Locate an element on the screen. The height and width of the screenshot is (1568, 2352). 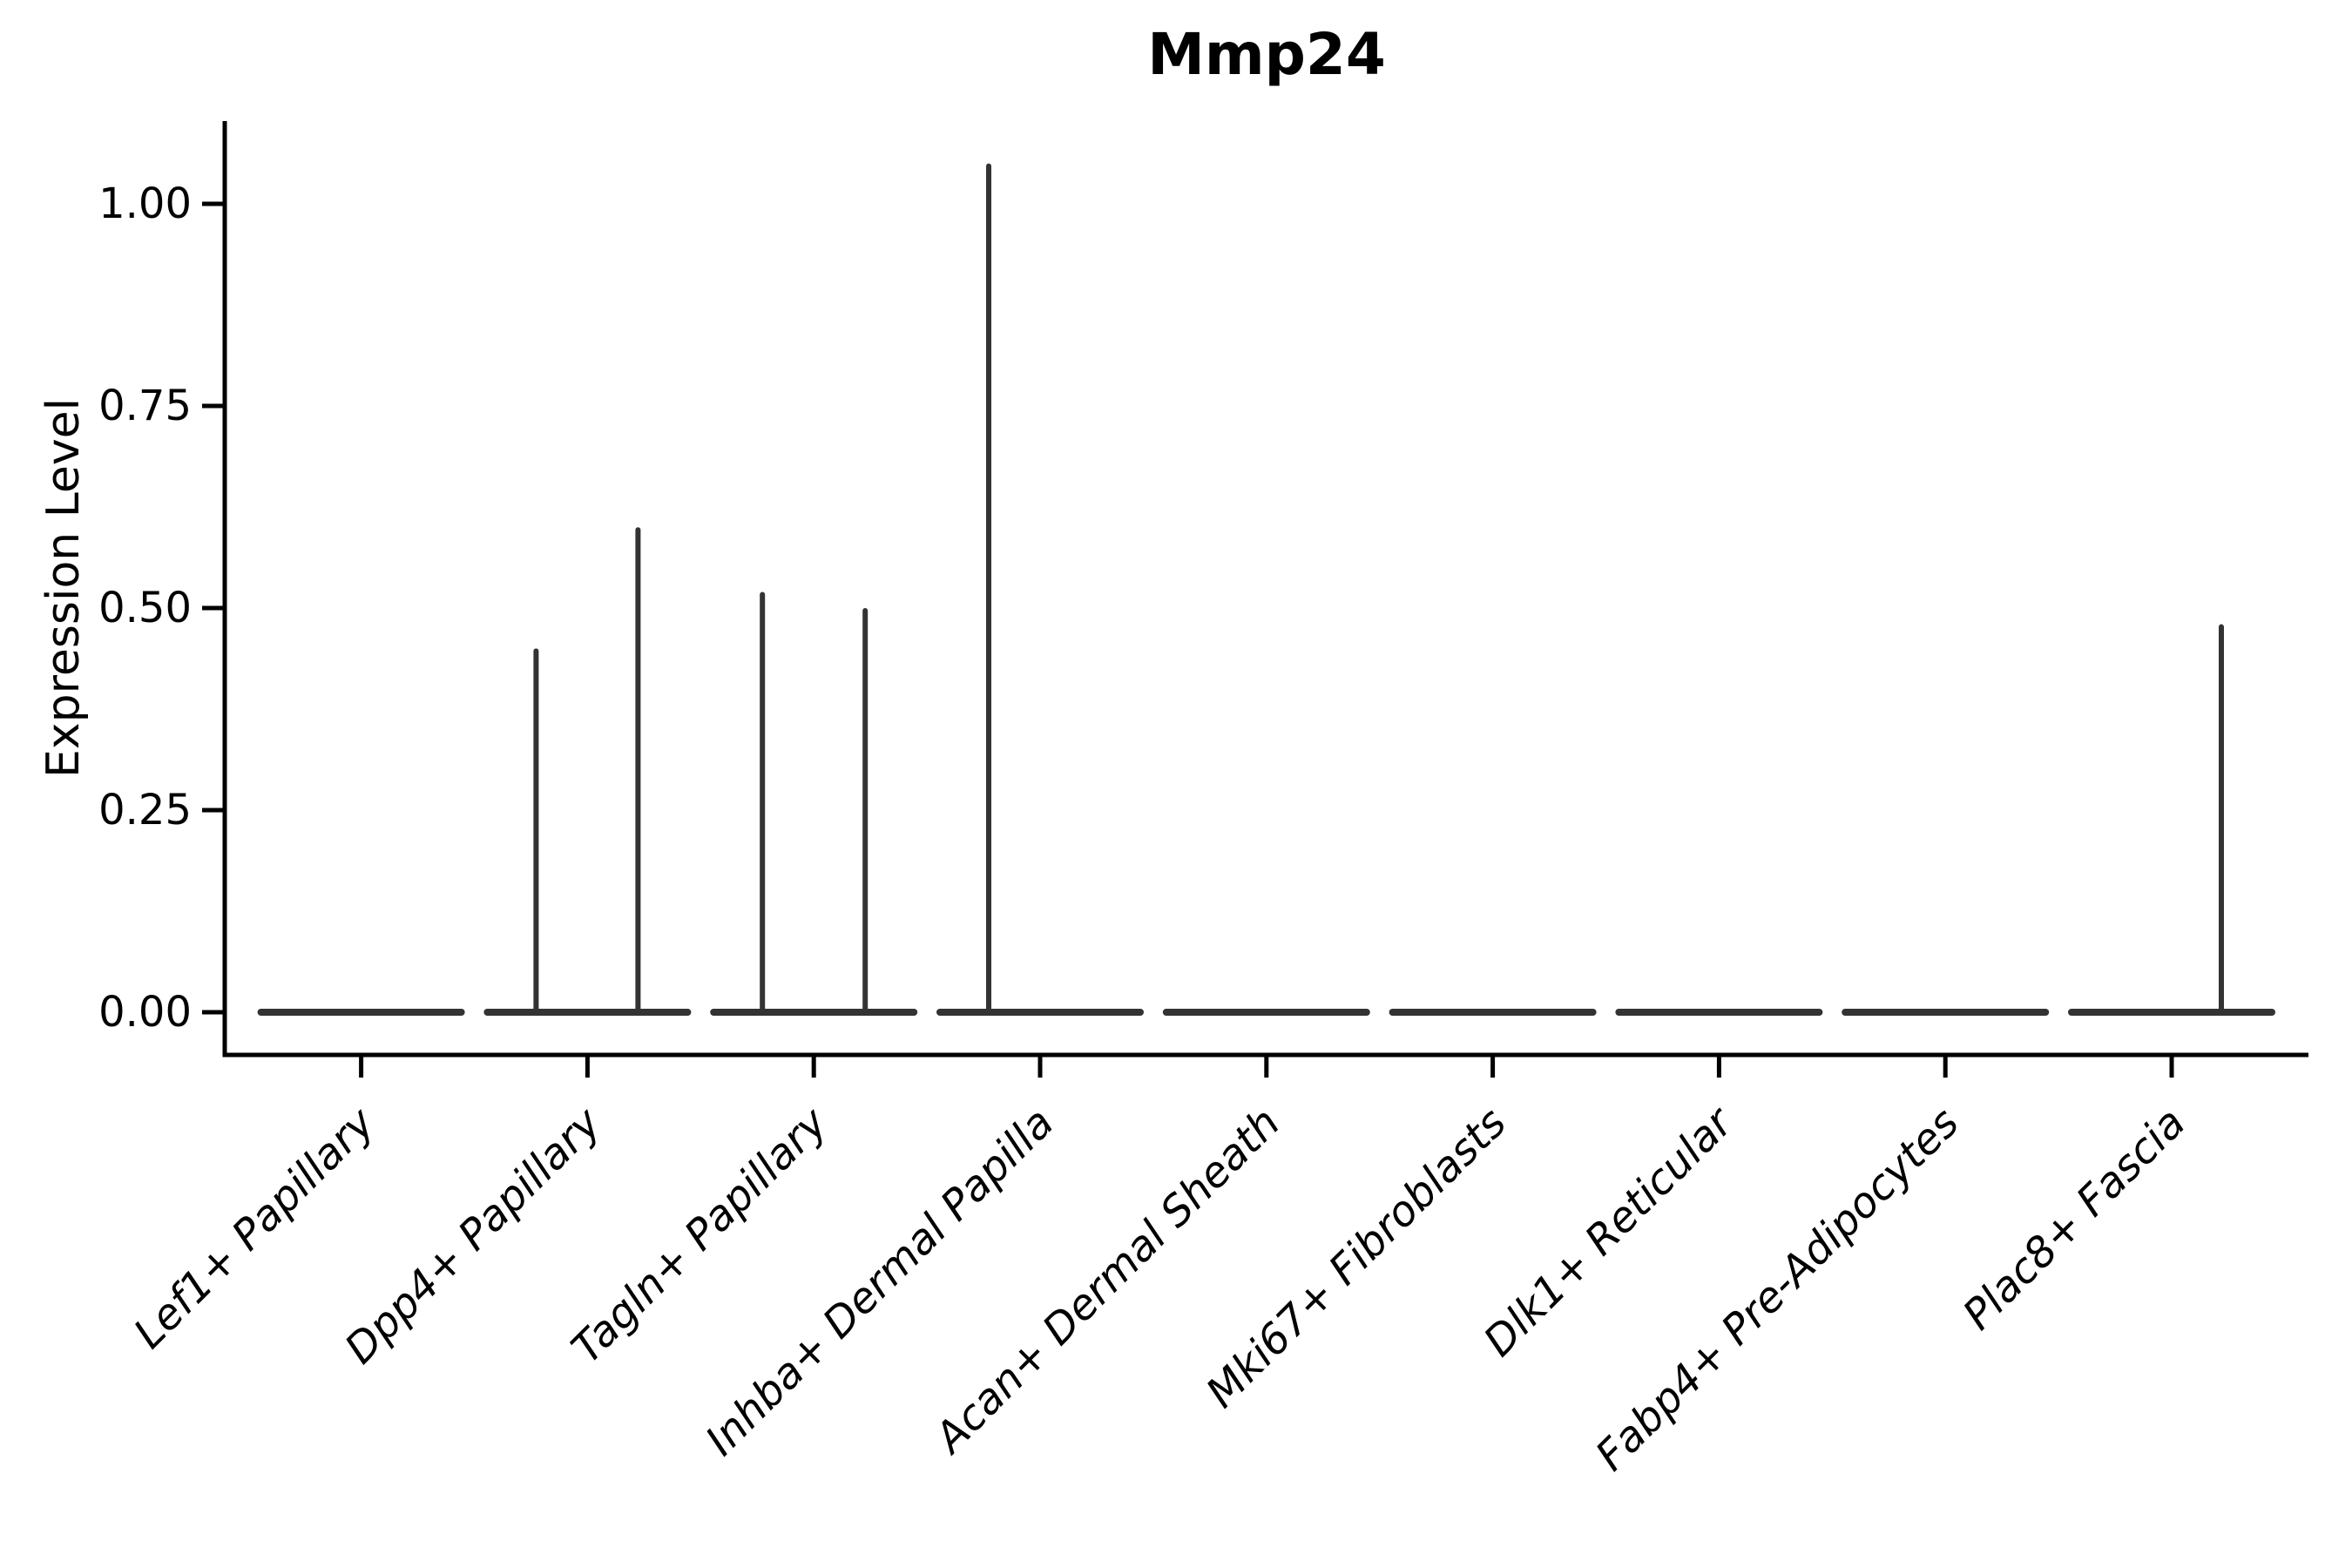
y-tick-label: 0.00 is located at coordinates (145, 1013).